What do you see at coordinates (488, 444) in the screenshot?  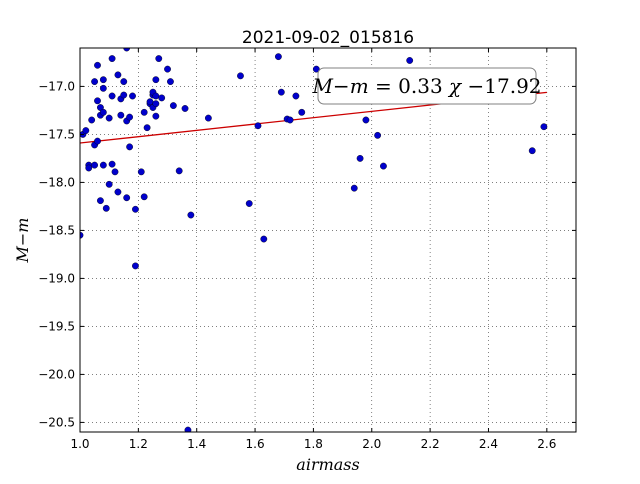 I see `x-tick-label: 2.4` at bounding box center [488, 444].